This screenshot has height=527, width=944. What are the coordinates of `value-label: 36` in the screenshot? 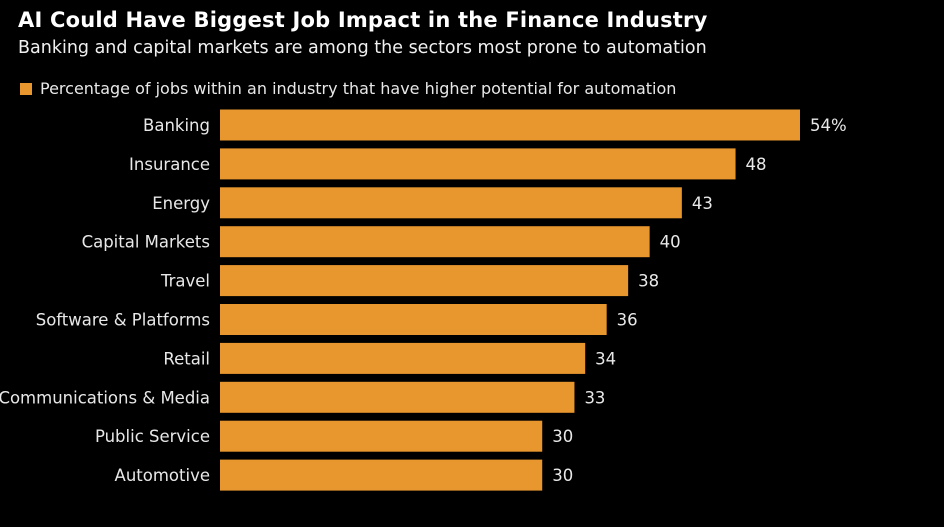 It's located at (627, 320).